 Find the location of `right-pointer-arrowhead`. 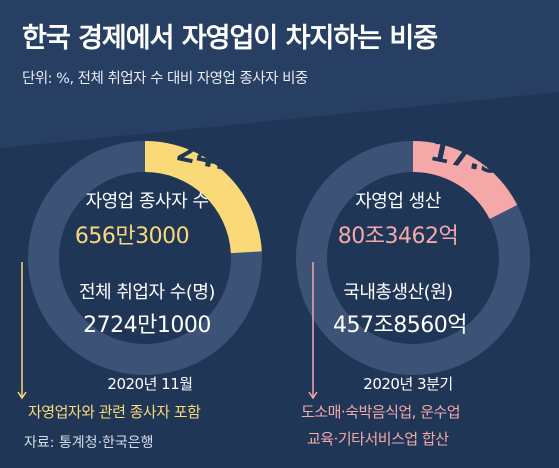

right-pointer-arrowhead is located at coordinates (313, 395).